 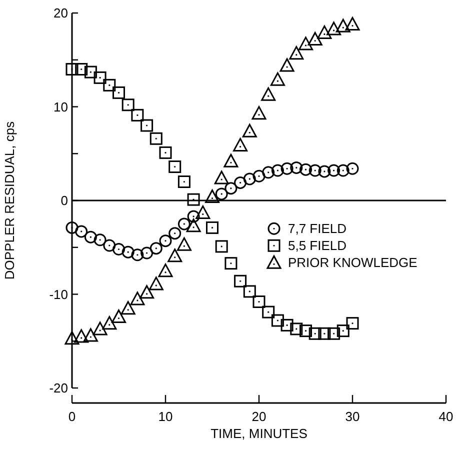 I want to click on y-tick-label: -20, so click(x=58, y=388).